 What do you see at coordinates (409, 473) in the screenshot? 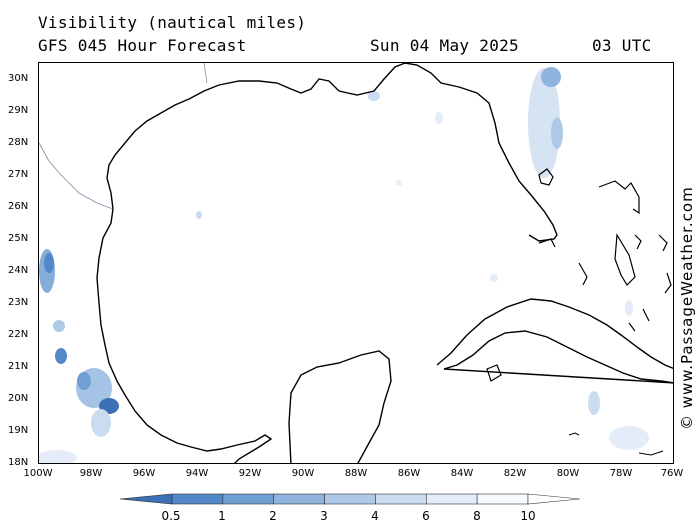
I see `lon-label: 86W` at bounding box center [409, 473].